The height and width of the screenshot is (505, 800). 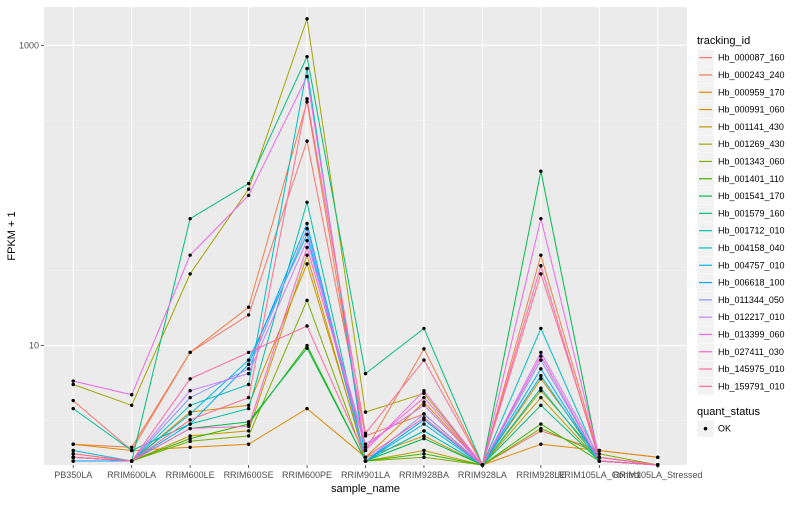 What do you see at coordinates (31, 195) in the screenshot?
I see `y-axis: 10 1000` at bounding box center [31, 195].